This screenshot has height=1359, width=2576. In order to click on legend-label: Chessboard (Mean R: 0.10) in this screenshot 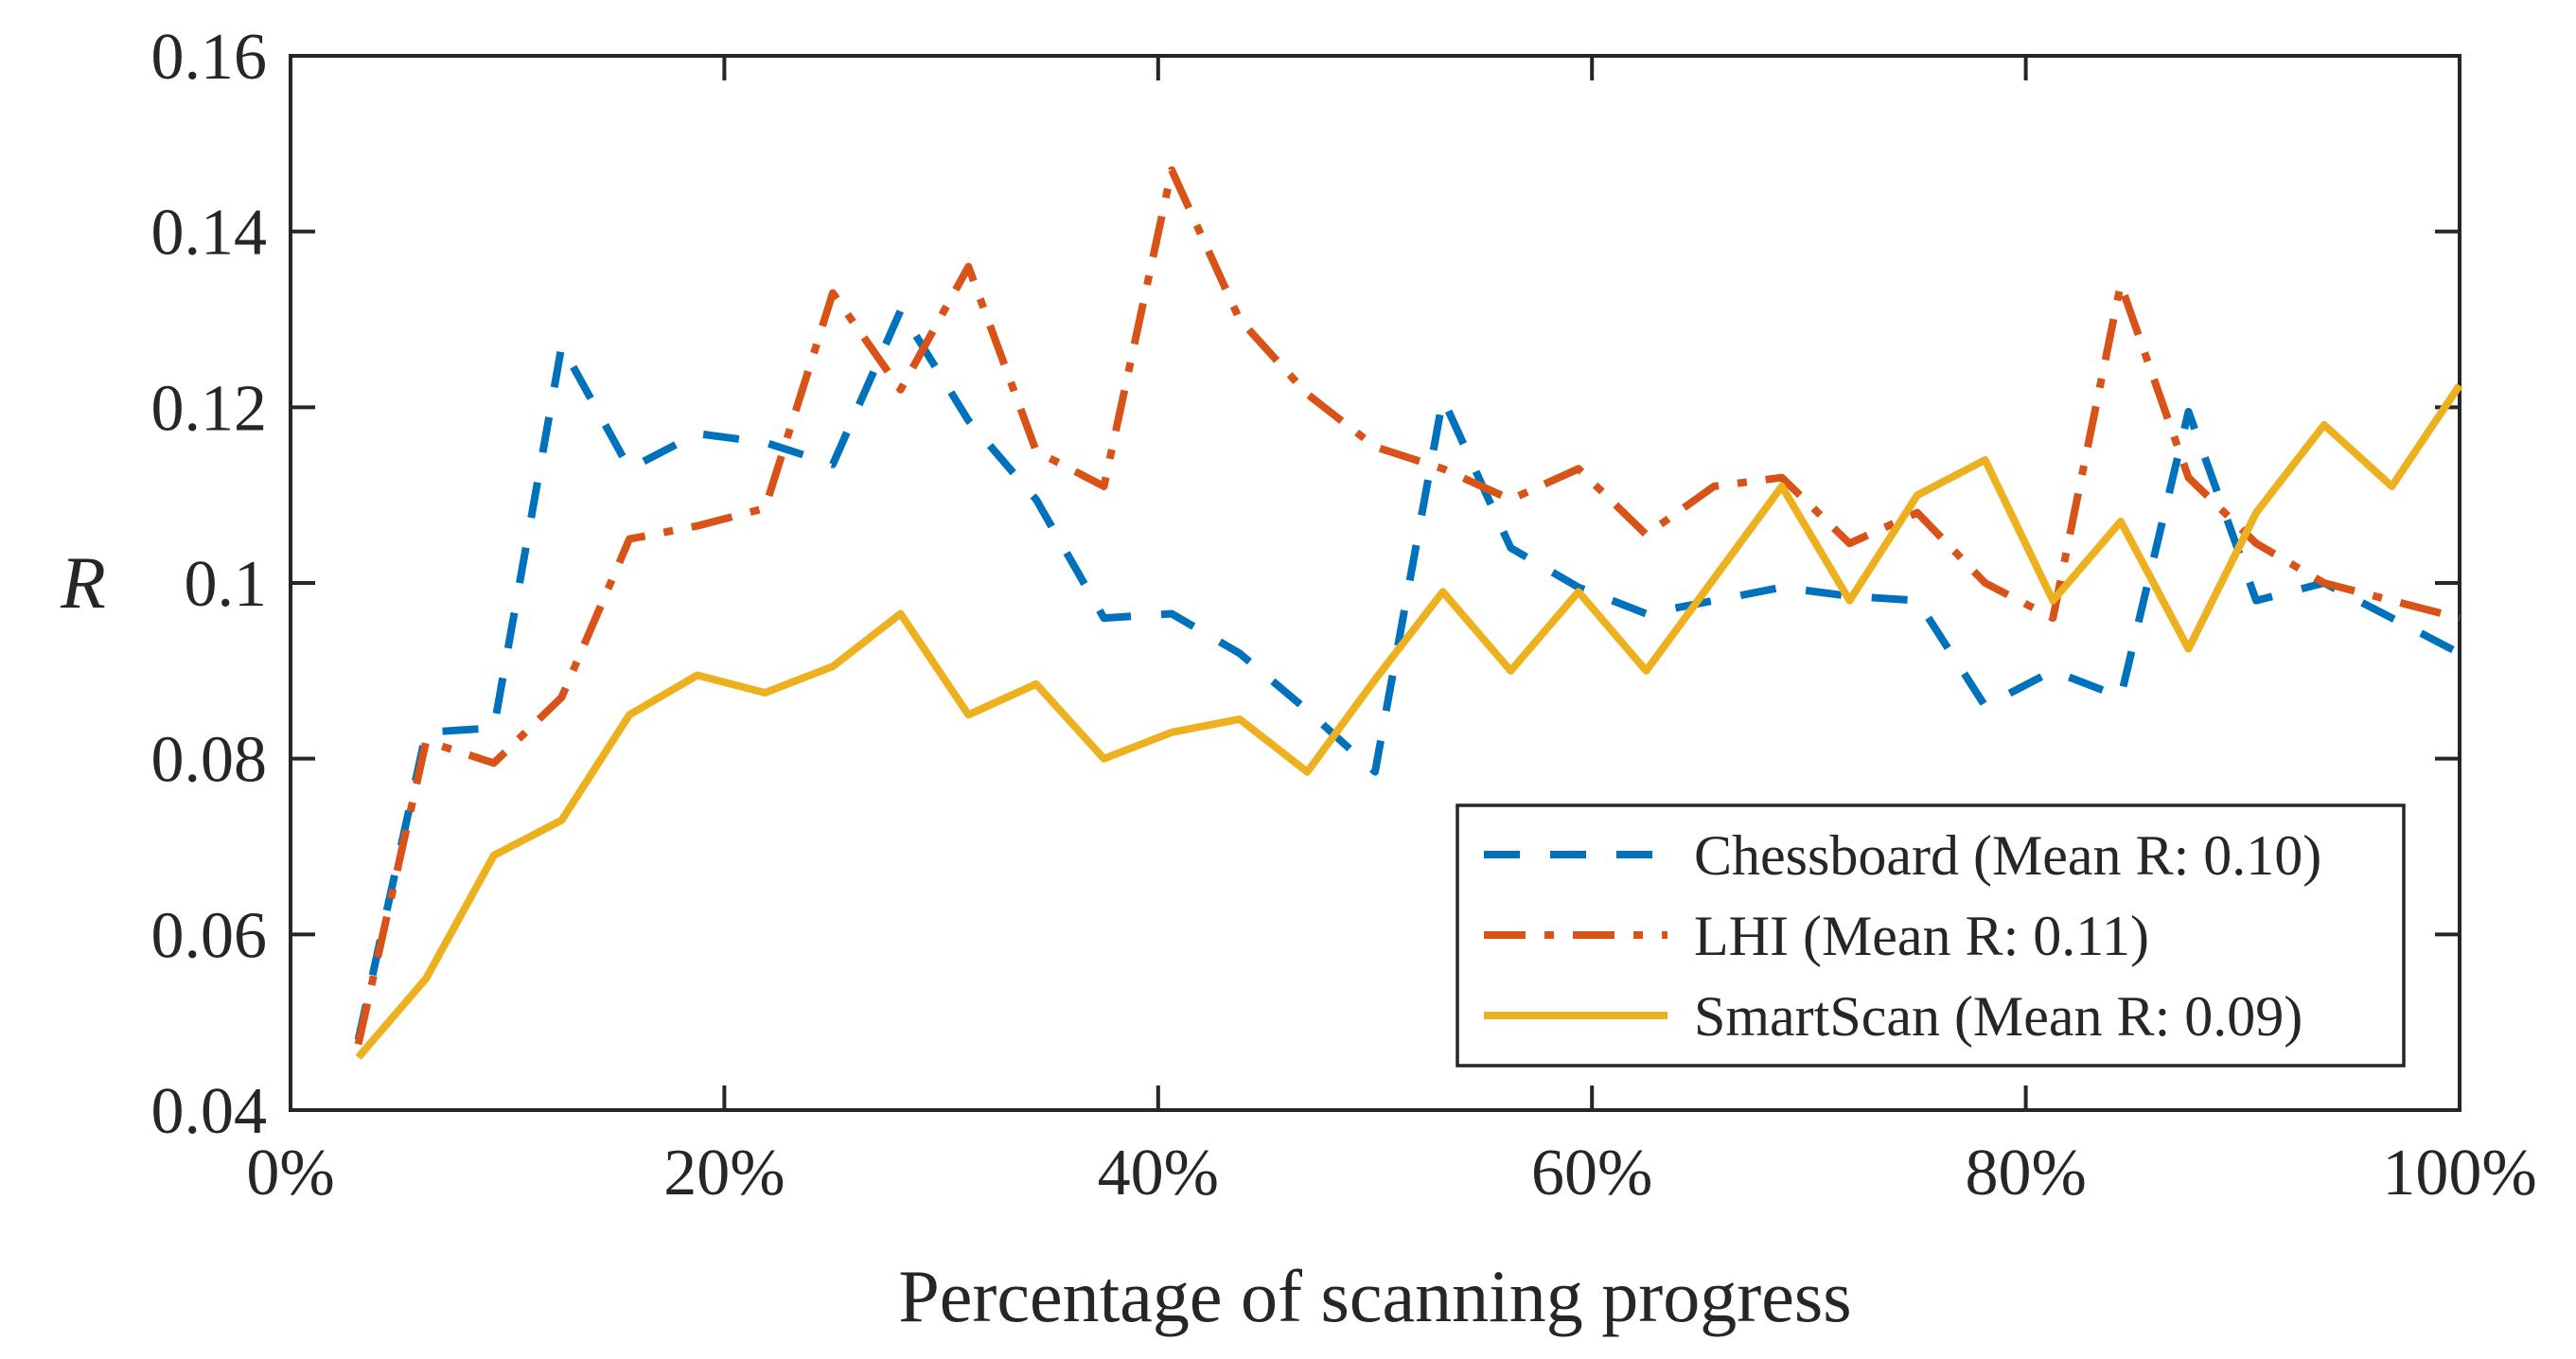, I will do `click(2007, 855)`.